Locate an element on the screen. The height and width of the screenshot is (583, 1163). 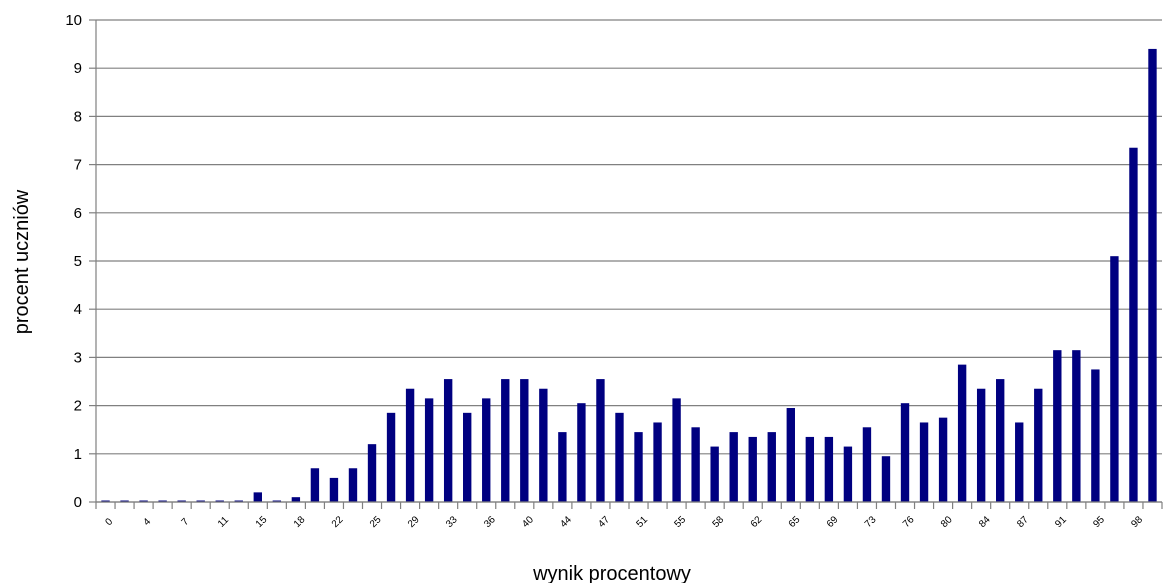
y-tick-label: 7 is located at coordinates (78, 165).